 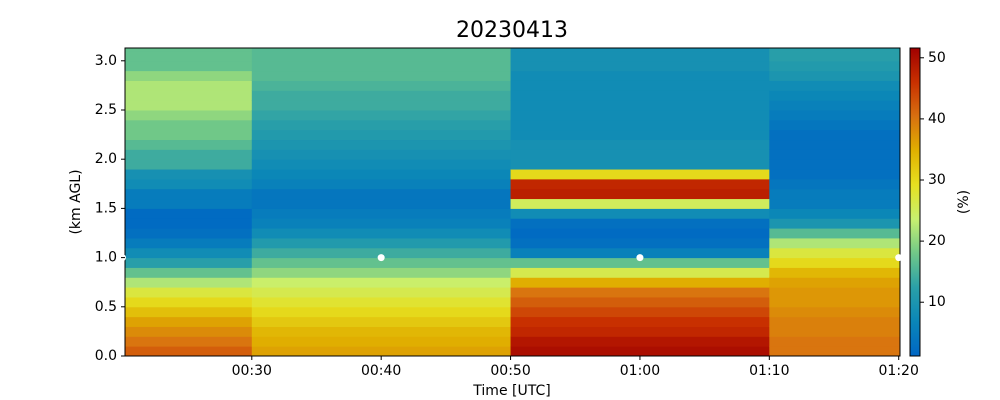 I want to click on chart-title: 20230413, so click(x=512, y=30).